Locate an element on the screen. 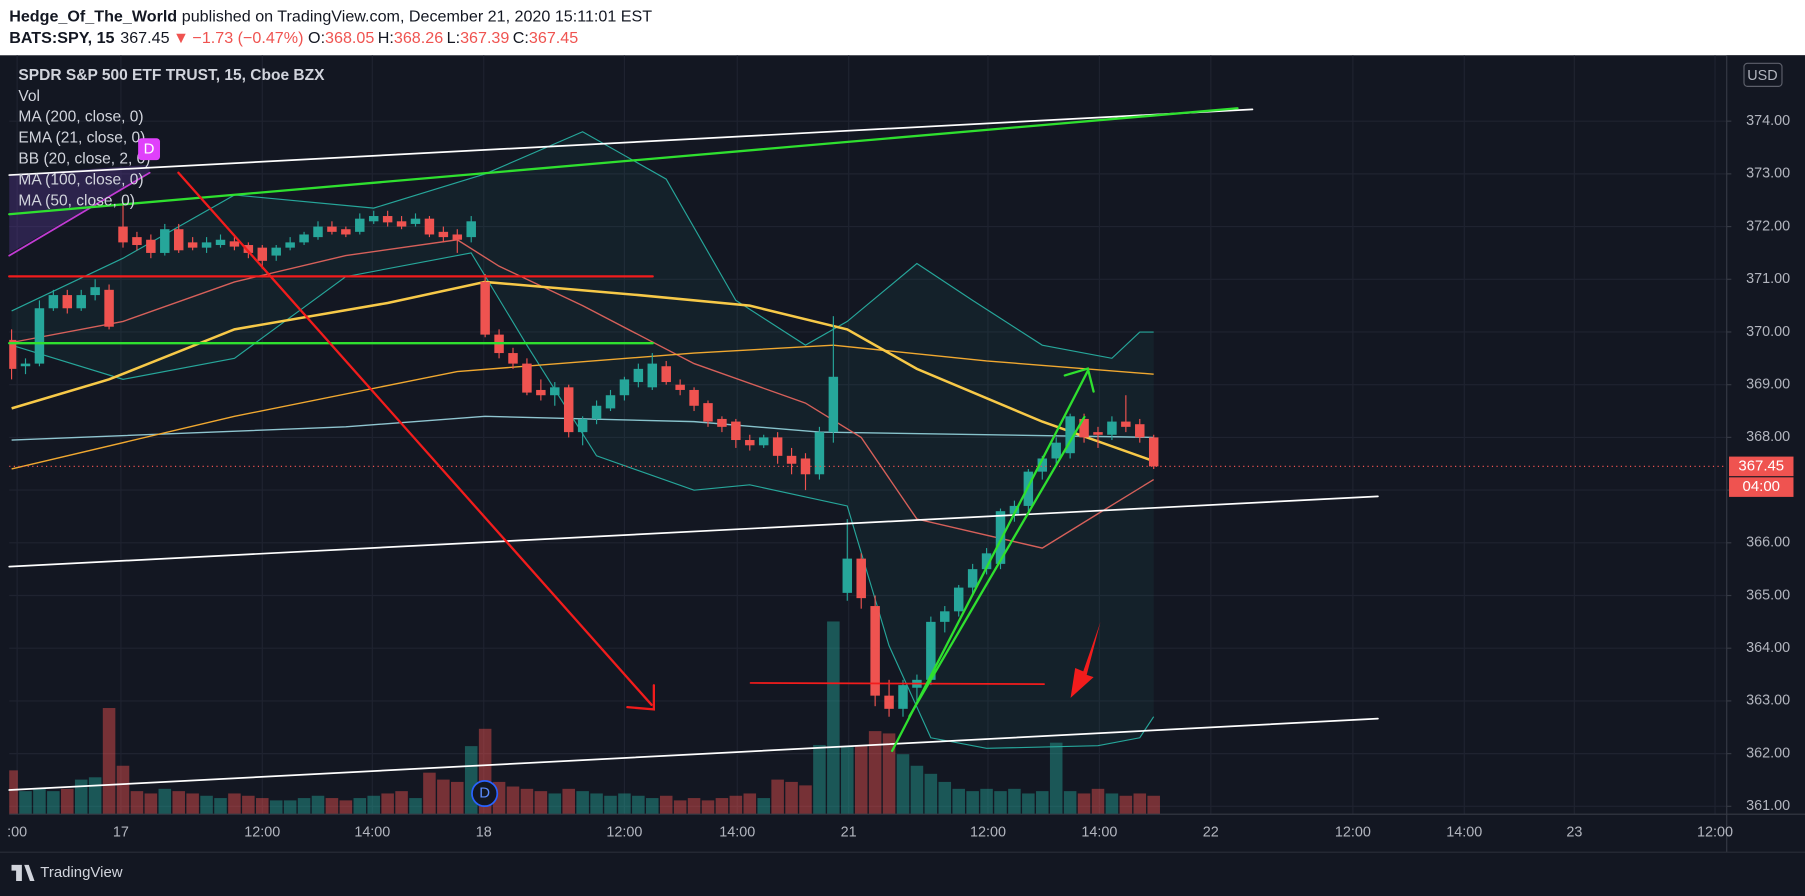 The width and height of the screenshot is (1805, 896). currency-box is located at coordinates (1763, 74).